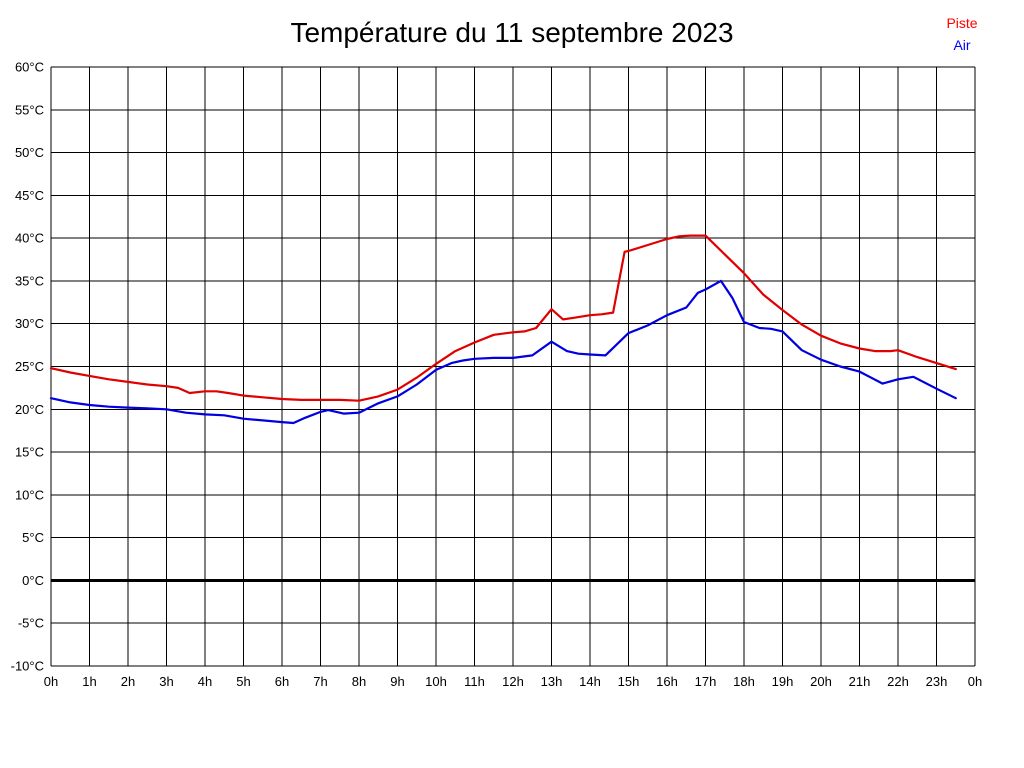  I want to click on x-tick-label: 4h, so click(205, 681).